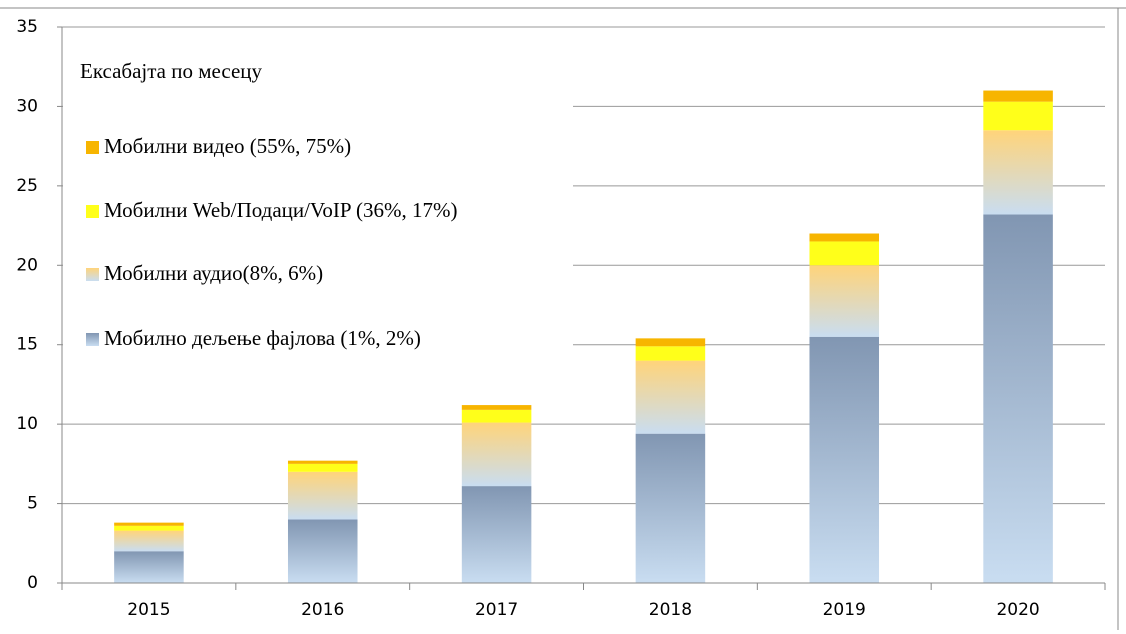  What do you see at coordinates (213, 273) in the screenshot?
I see `legend-label: Мобилни аудио(8%, 6%)` at bounding box center [213, 273].